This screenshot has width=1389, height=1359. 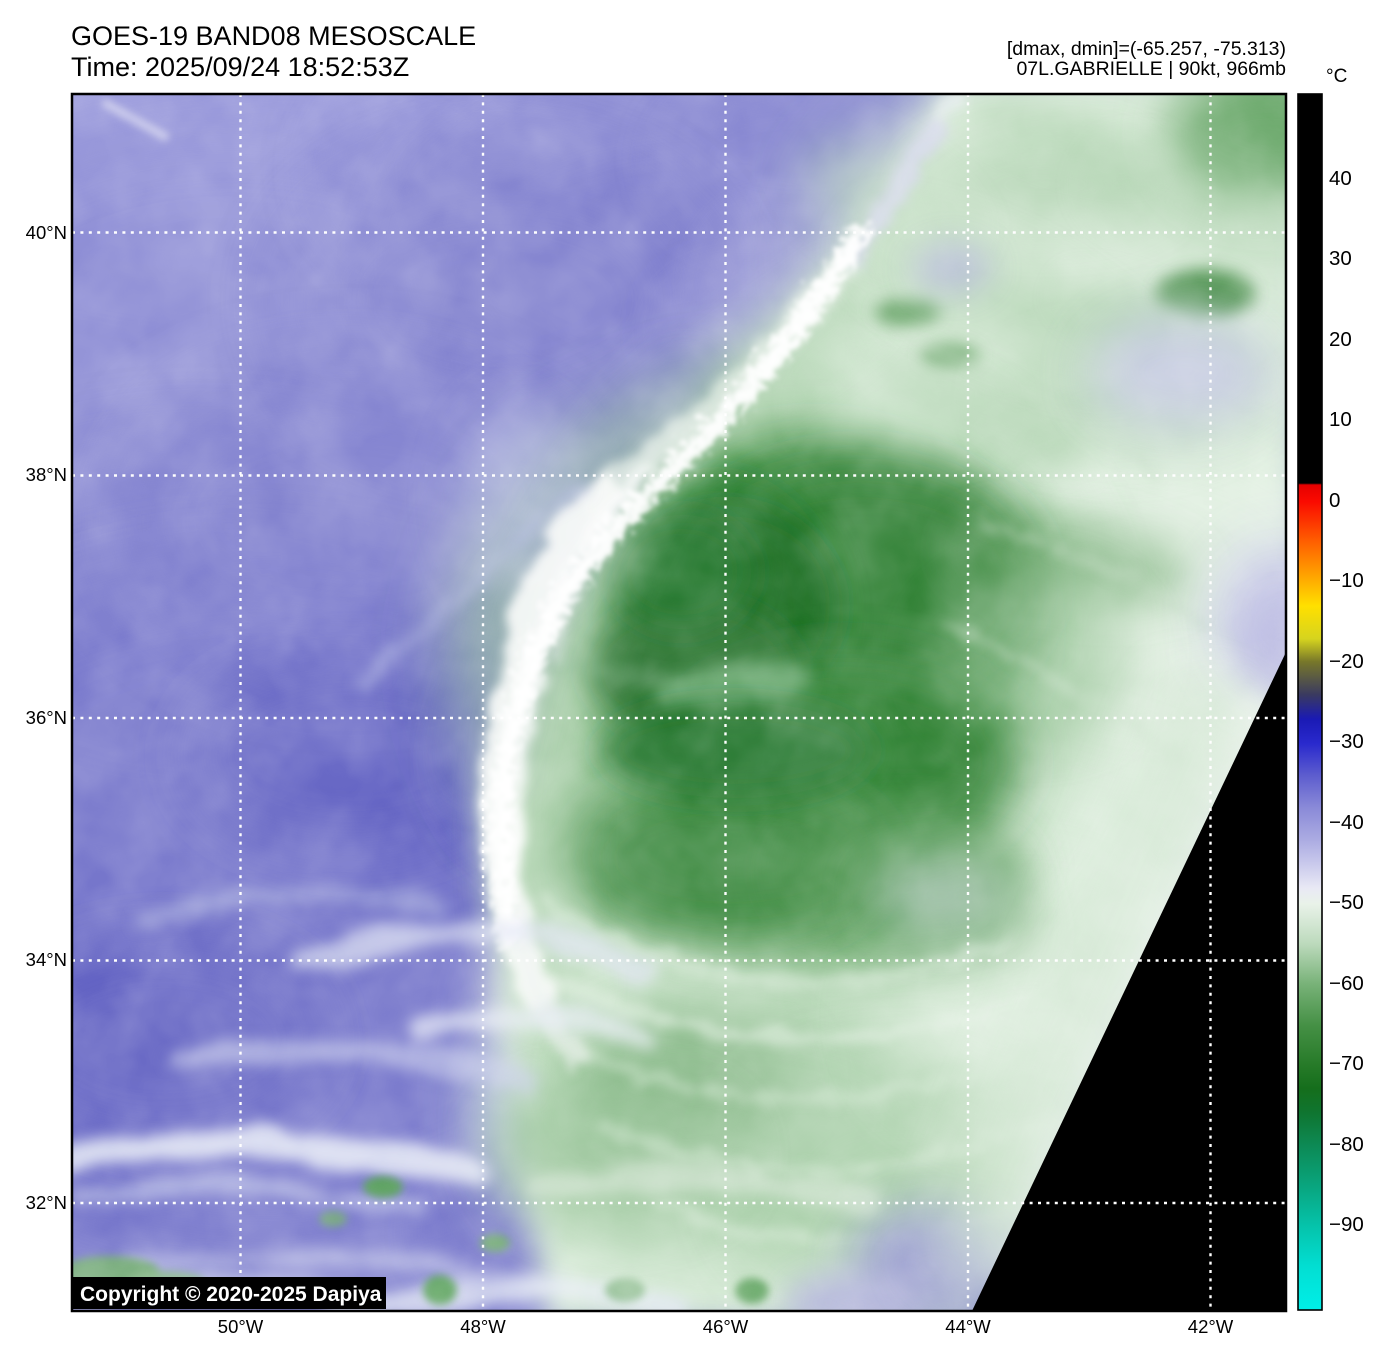 What do you see at coordinates (1346, 741) in the screenshot?
I see `svg-text: −30` at bounding box center [1346, 741].